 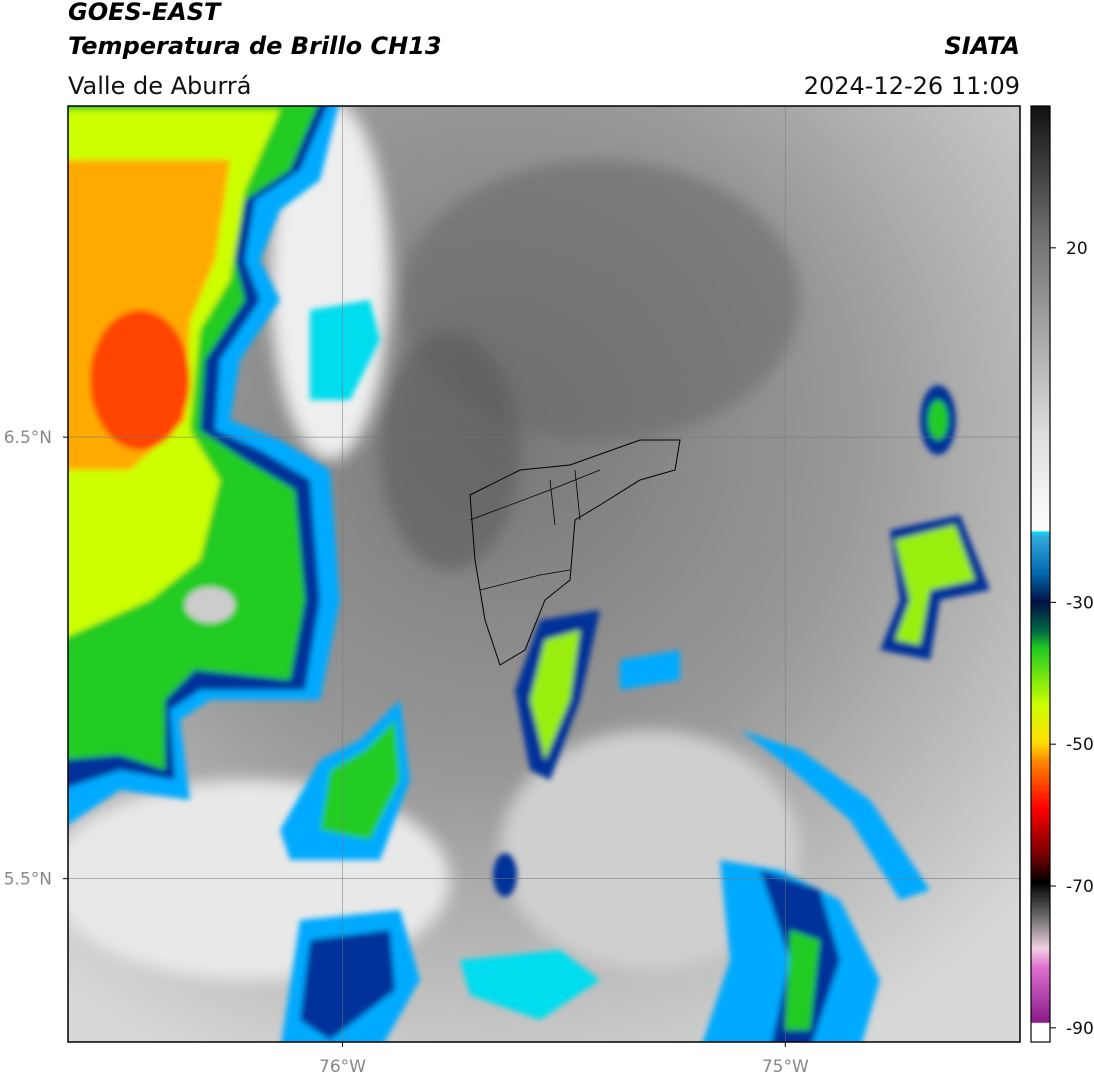 I want to click on colorbar-tick-label: 20, so click(x=1077, y=249).